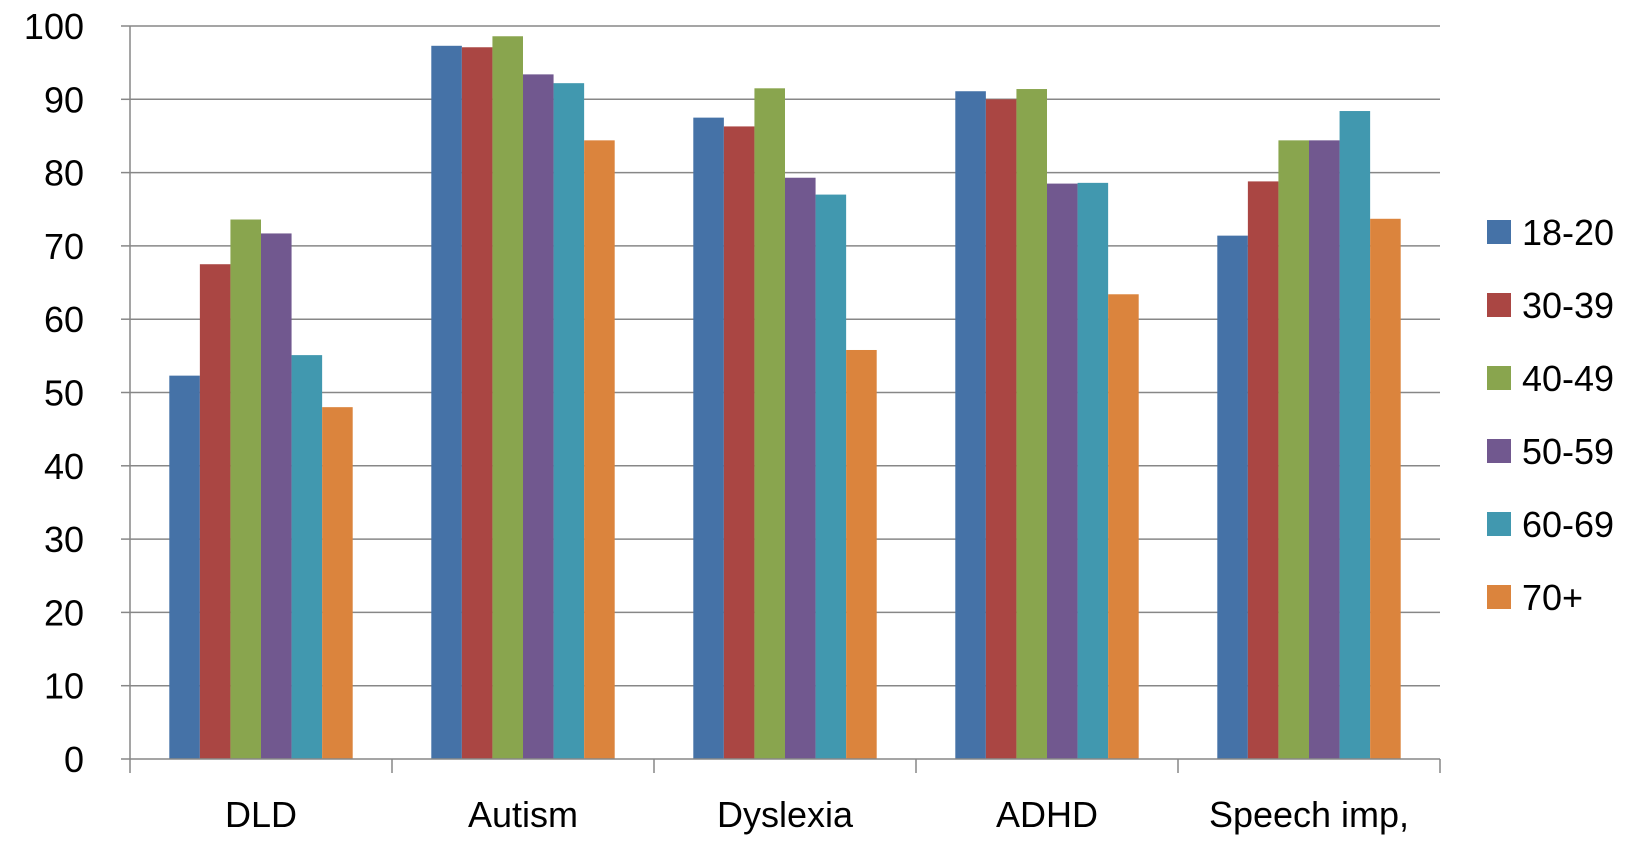  Describe the element at coordinates (64, 319) in the screenshot. I see `y-tick-label: 60` at that location.